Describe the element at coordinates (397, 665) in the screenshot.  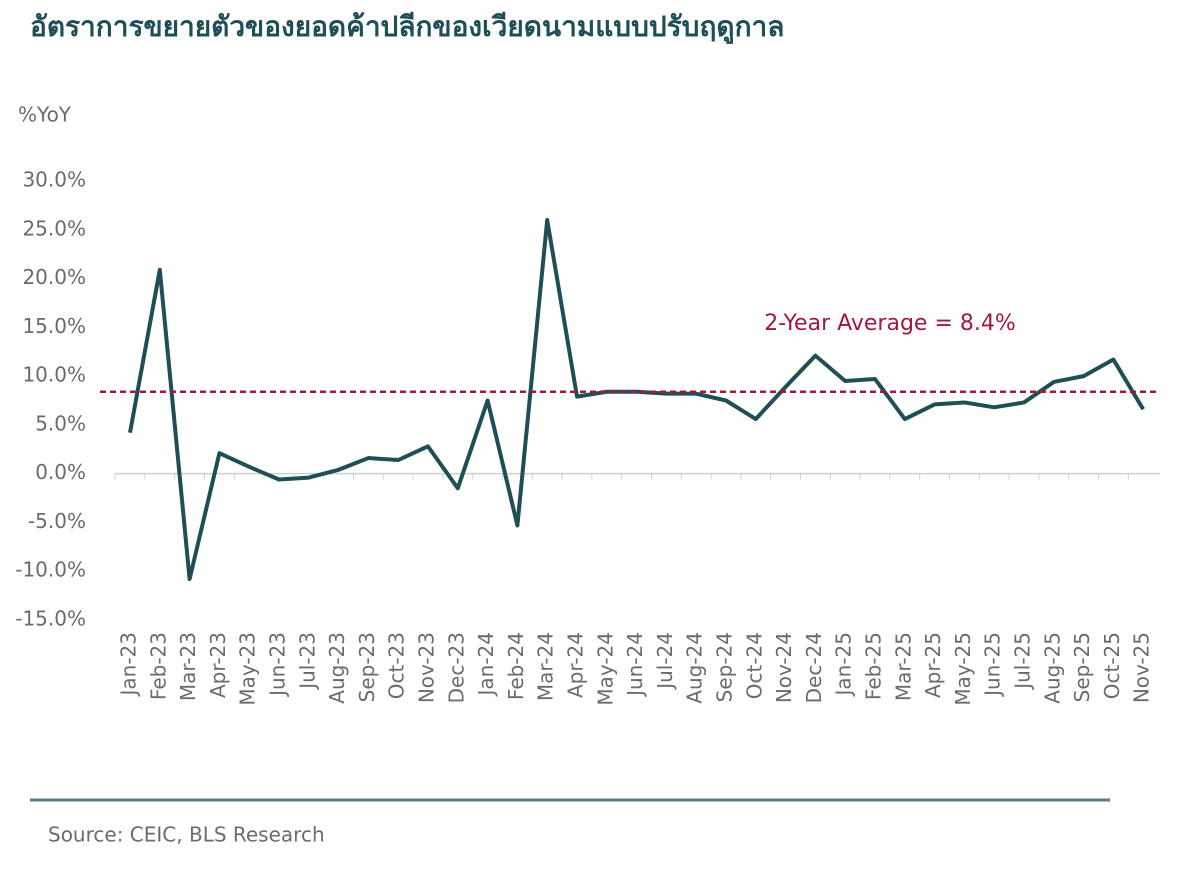
I see `x-tick-label: Oct-23` at that location.